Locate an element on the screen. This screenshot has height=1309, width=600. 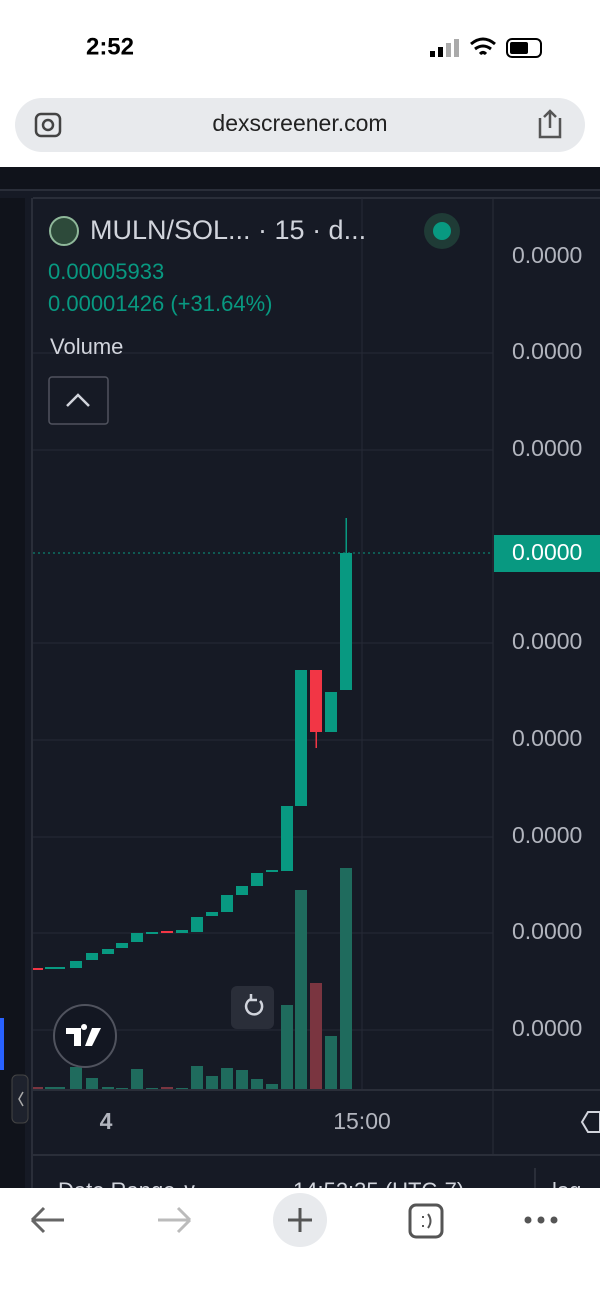
forward-button is located at coordinates (175, 1220).